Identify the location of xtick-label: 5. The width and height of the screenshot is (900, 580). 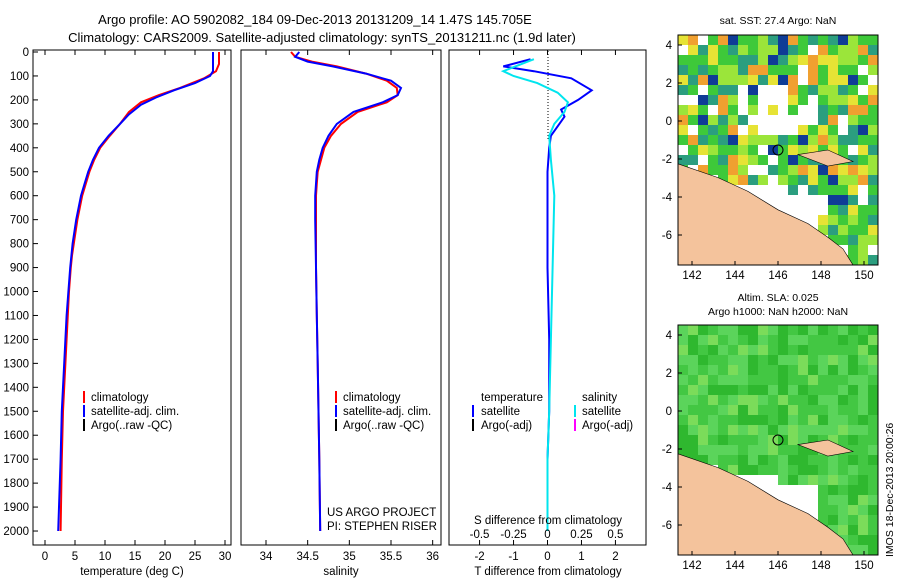
(75, 557).